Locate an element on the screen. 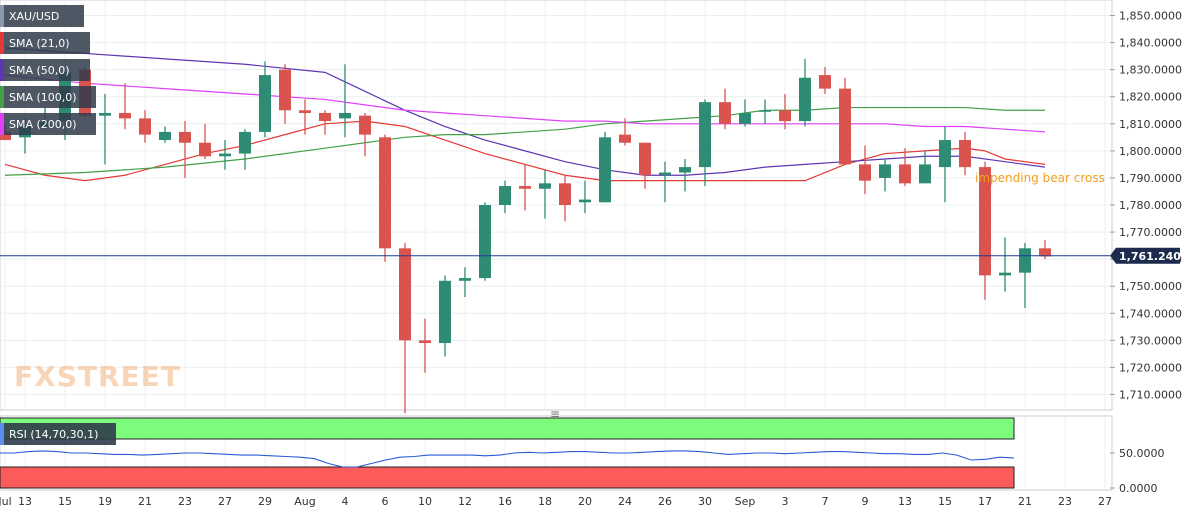 The image size is (1194, 513). watermark-fxstreet: FXSTREET is located at coordinates (97, 376).